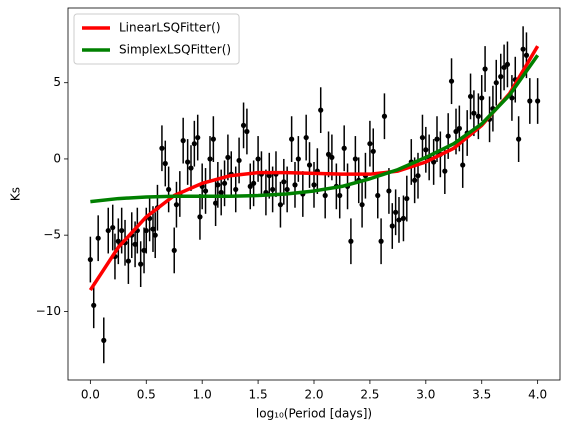 The width and height of the screenshot is (574, 436). Describe the element at coordinates (16, 194) in the screenshot. I see `y-axis-label: Ks` at that location.